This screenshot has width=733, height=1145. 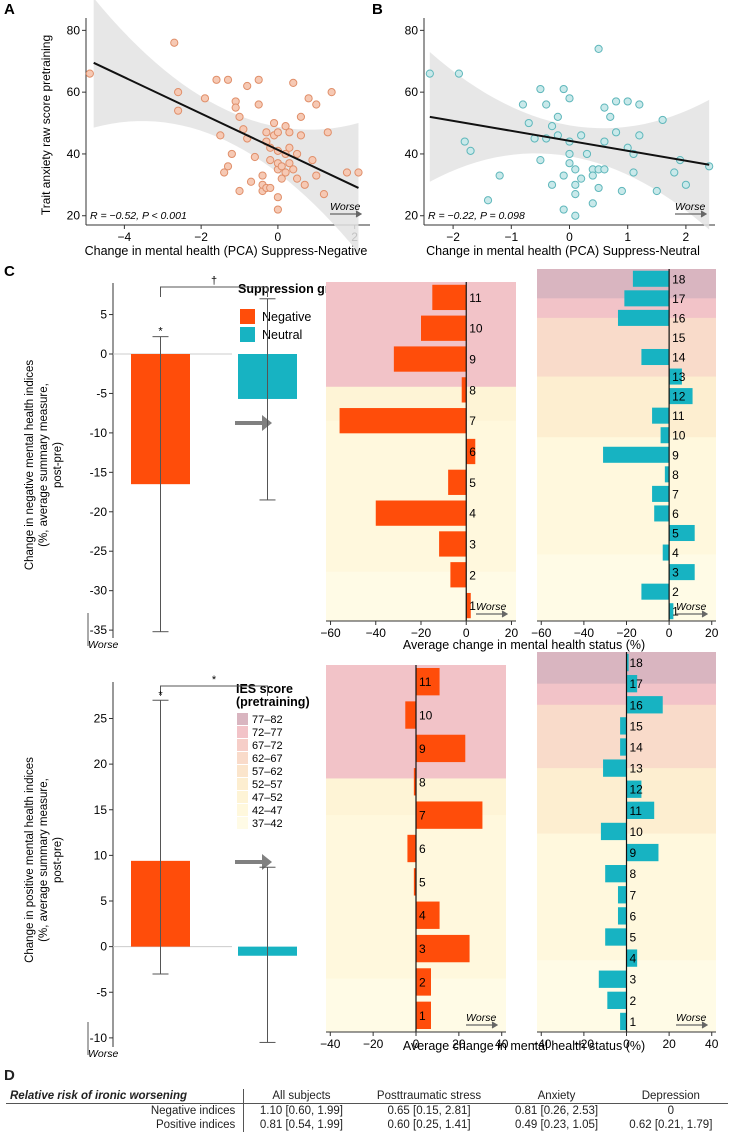 I want to click on ies-legend-swatch, so click(x=242, y=745).